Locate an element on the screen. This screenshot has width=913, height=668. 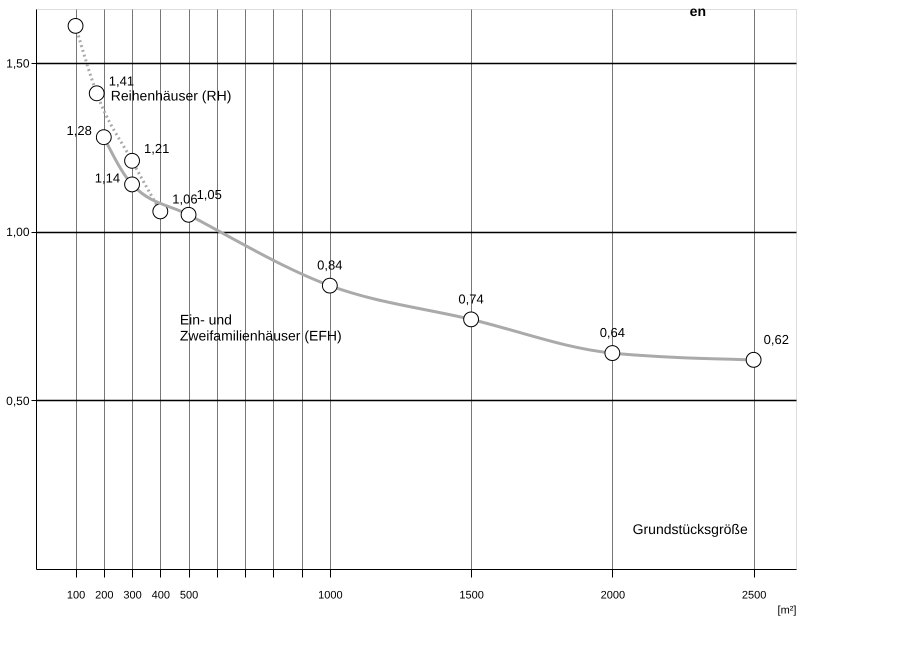
data-label: 1,05 is located at coordinates (209, 194).